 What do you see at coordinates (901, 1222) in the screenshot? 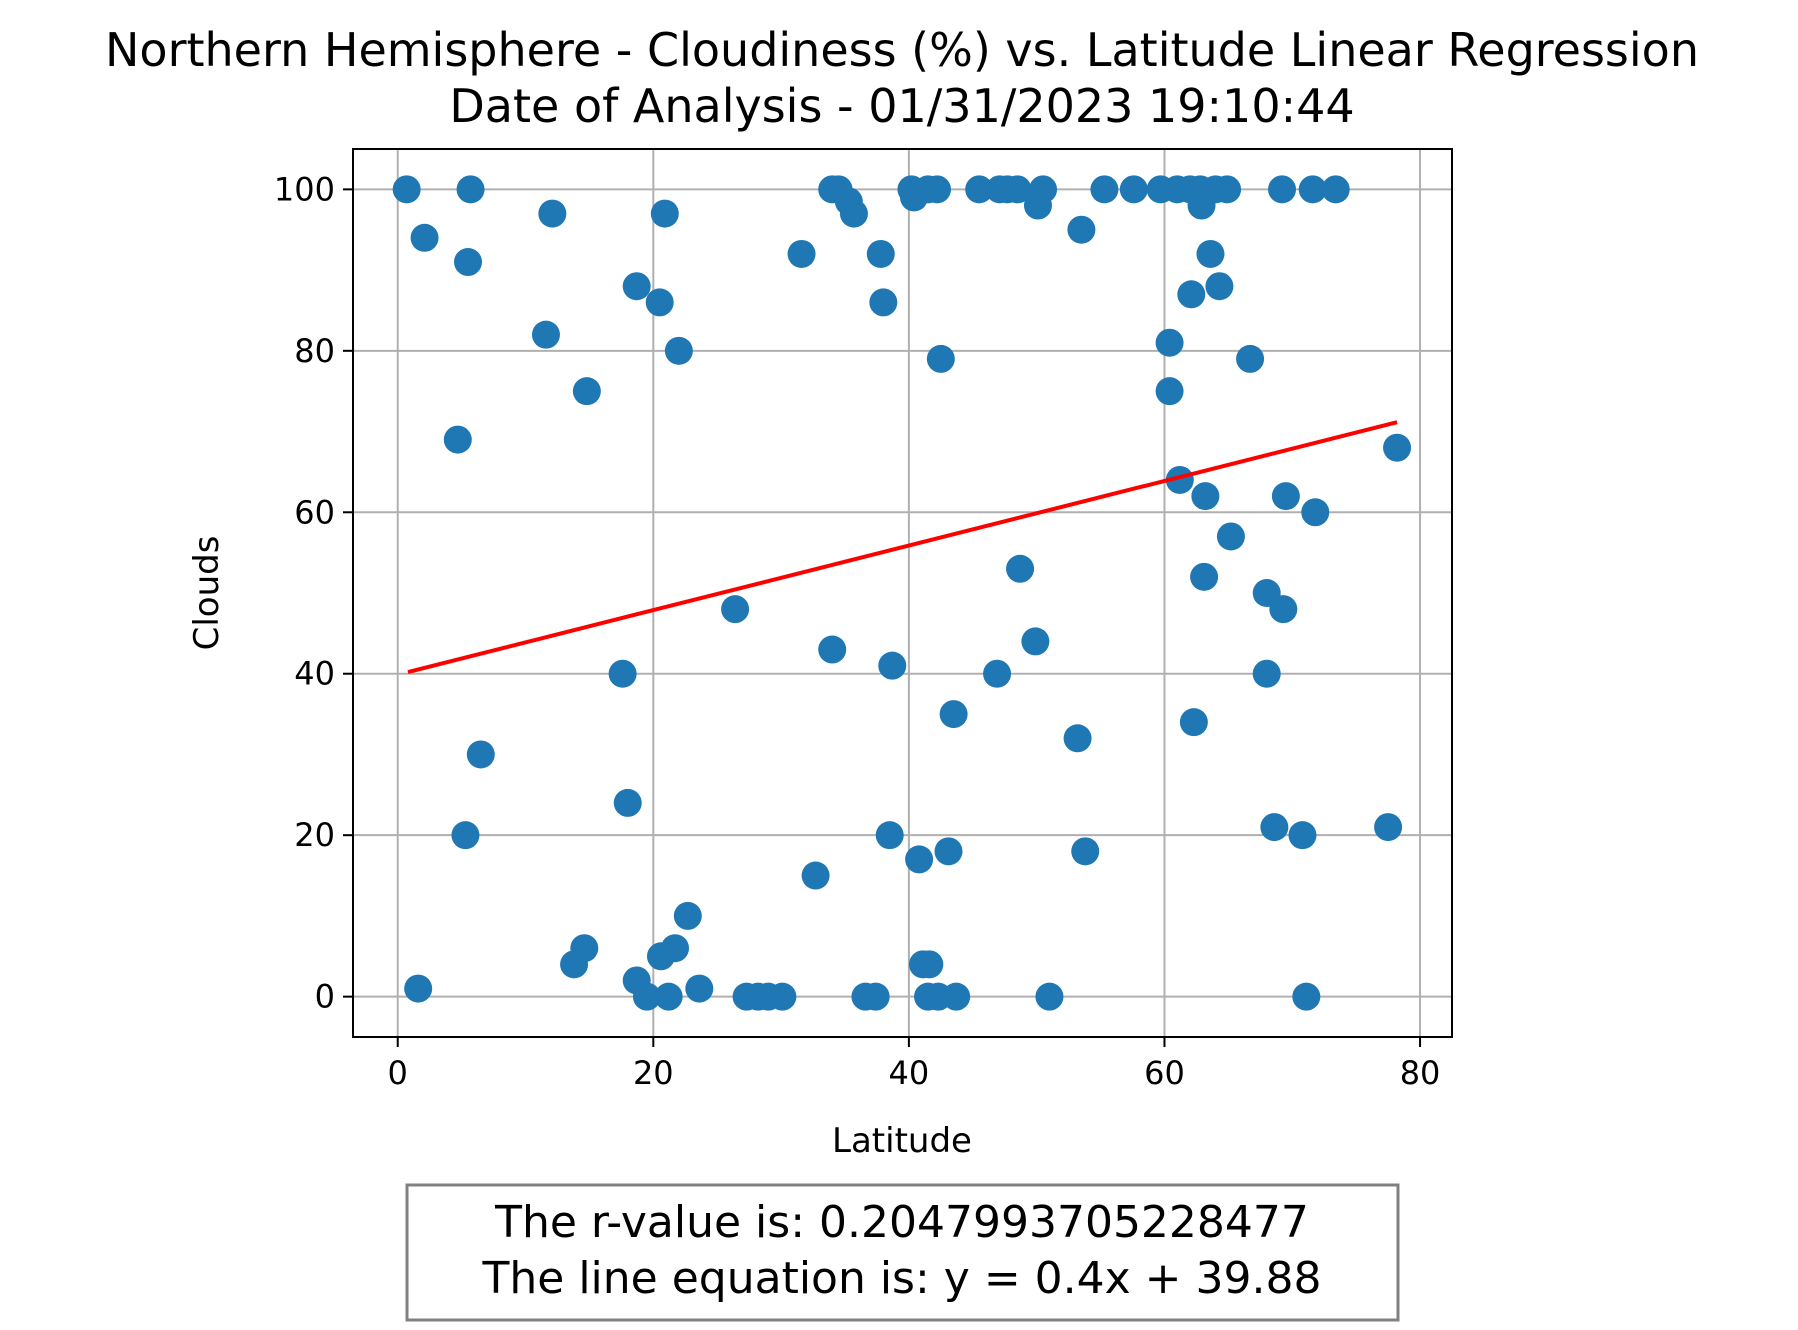
I see `r-value-text: The r-value is: 0.2047993705228477` at bounding box center [901, 1222].